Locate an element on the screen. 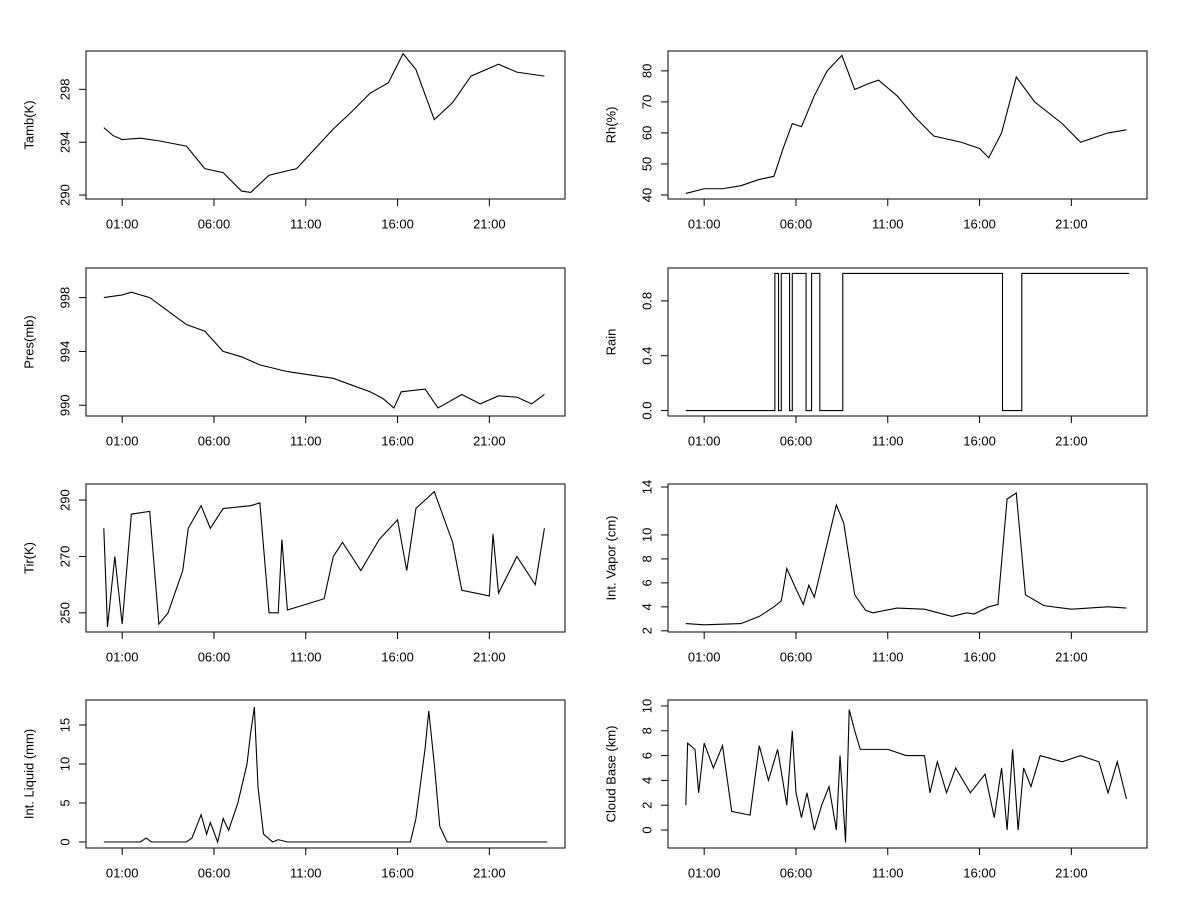 This screenshot has height=900, width=1200. y-tick-label: 15 is located at coordinates (64, 725).